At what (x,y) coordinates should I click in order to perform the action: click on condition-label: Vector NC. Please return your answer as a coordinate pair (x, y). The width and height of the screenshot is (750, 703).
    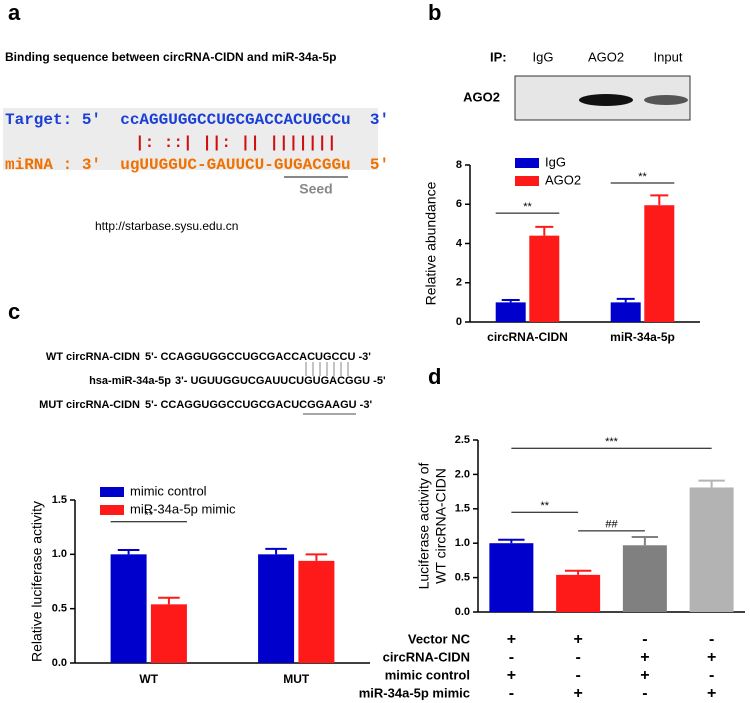
    Looking at the image, I should click on (439, 638).